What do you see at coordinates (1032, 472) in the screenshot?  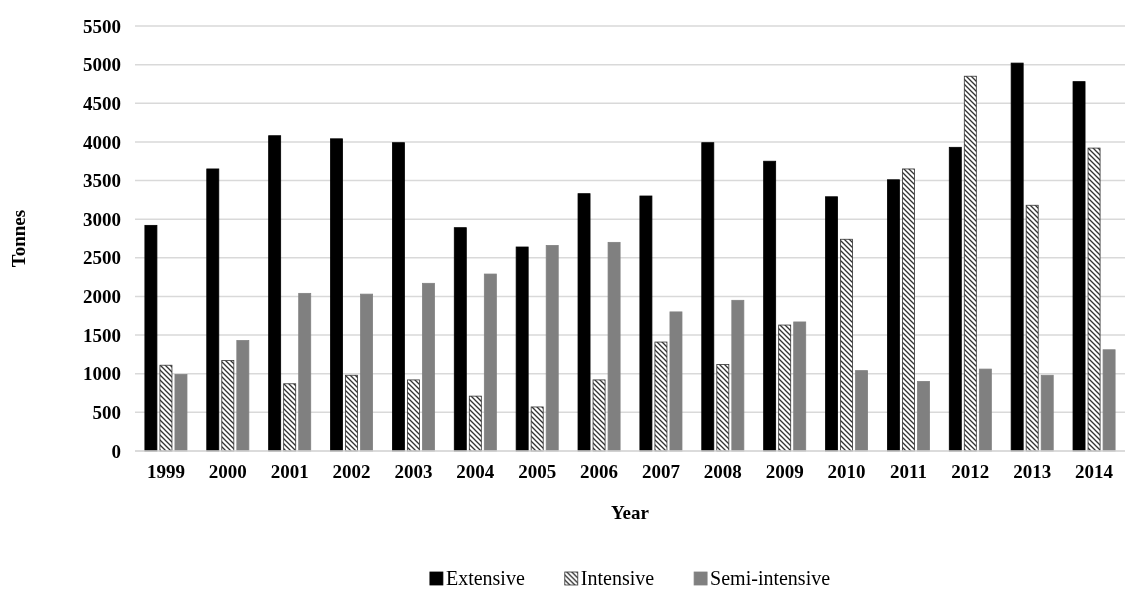 I see `x-tick-label: 2013` at bounding box center [1032, 472].